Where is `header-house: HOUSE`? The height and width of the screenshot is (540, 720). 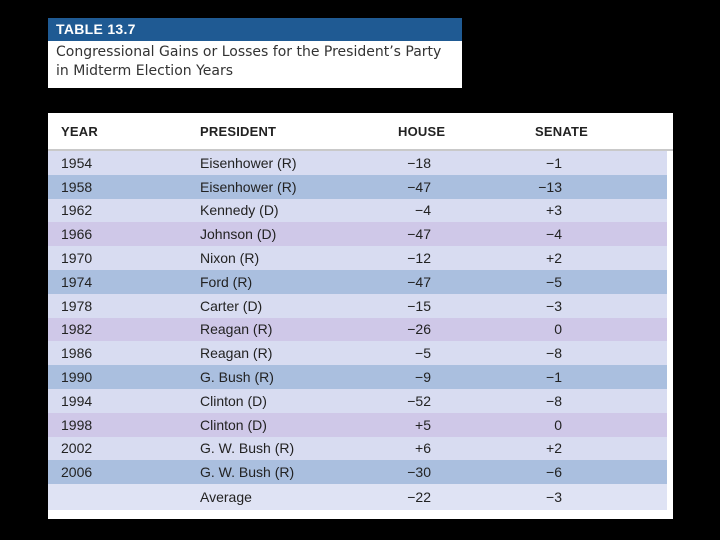
header-house: HOUSE is located at coordinates (422, 131).